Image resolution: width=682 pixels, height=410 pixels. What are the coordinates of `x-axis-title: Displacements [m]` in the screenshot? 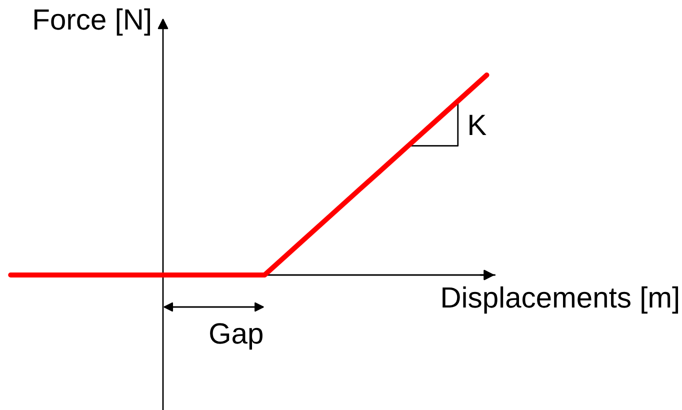 It's located at (560, 300).